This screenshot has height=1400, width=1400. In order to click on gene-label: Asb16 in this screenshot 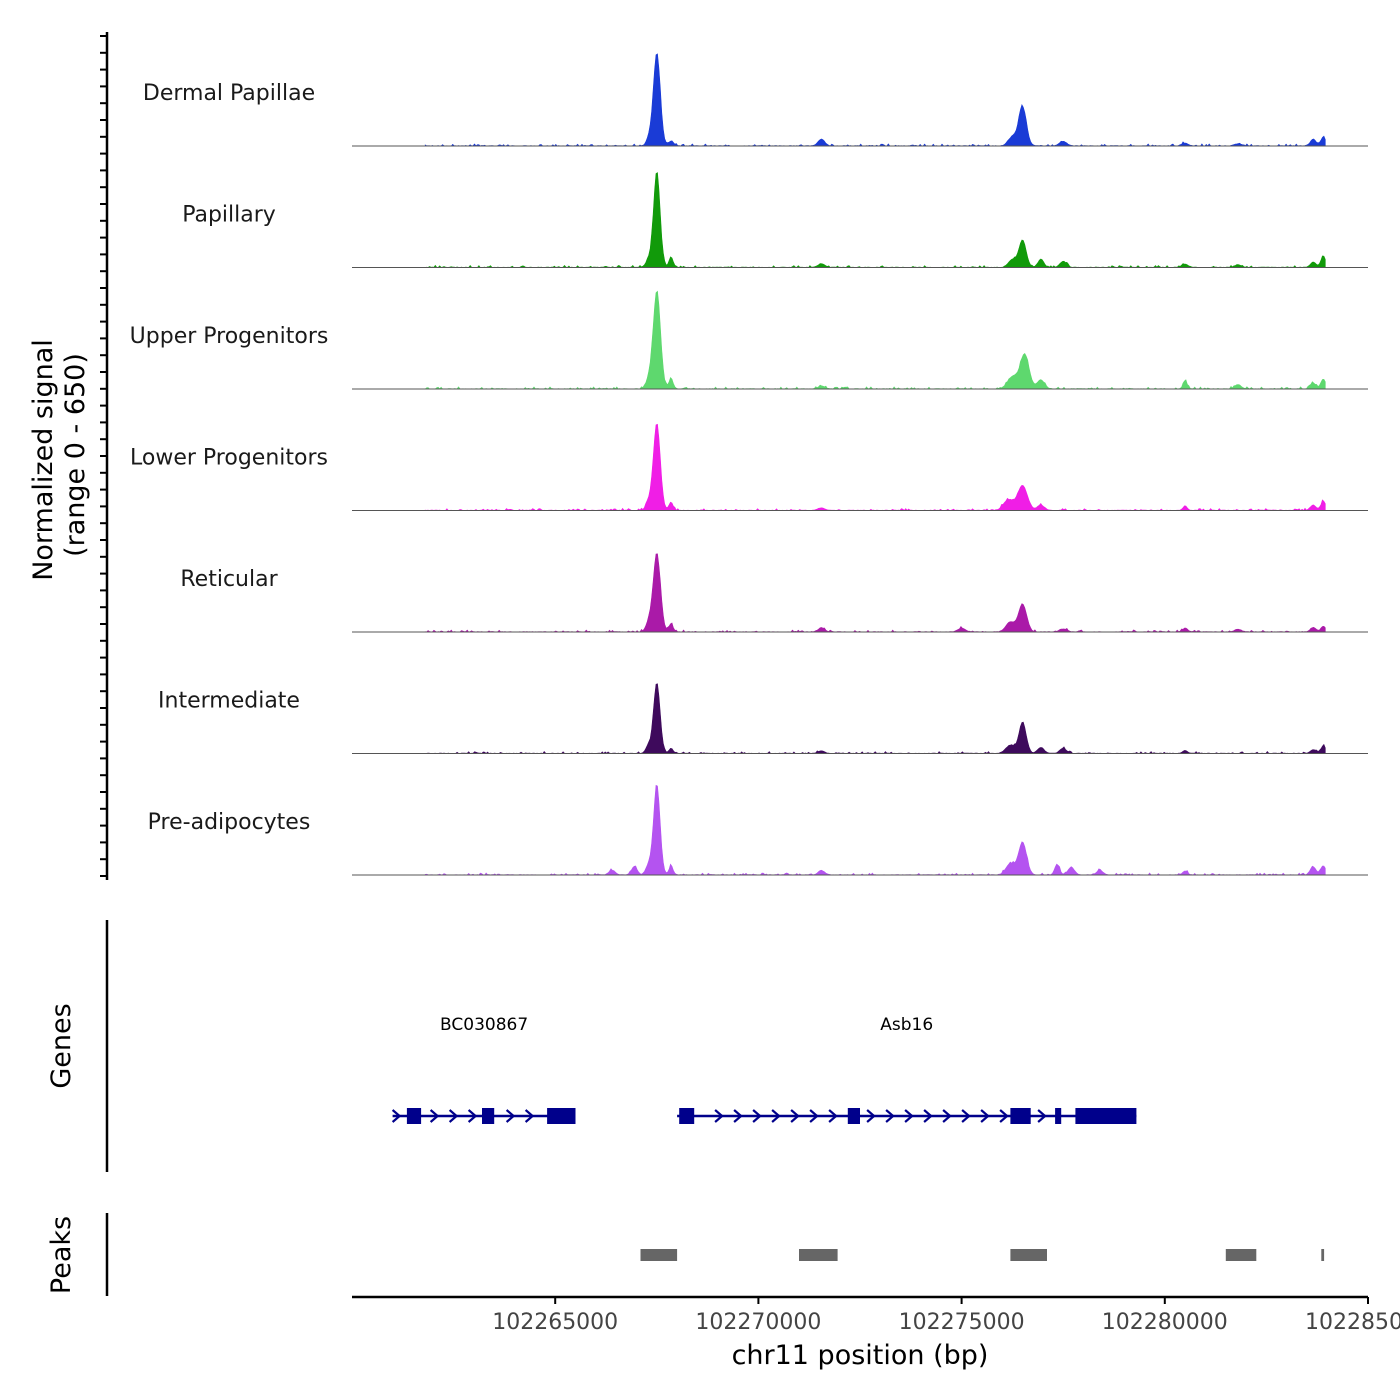, I will do `click(906, 1025)`.